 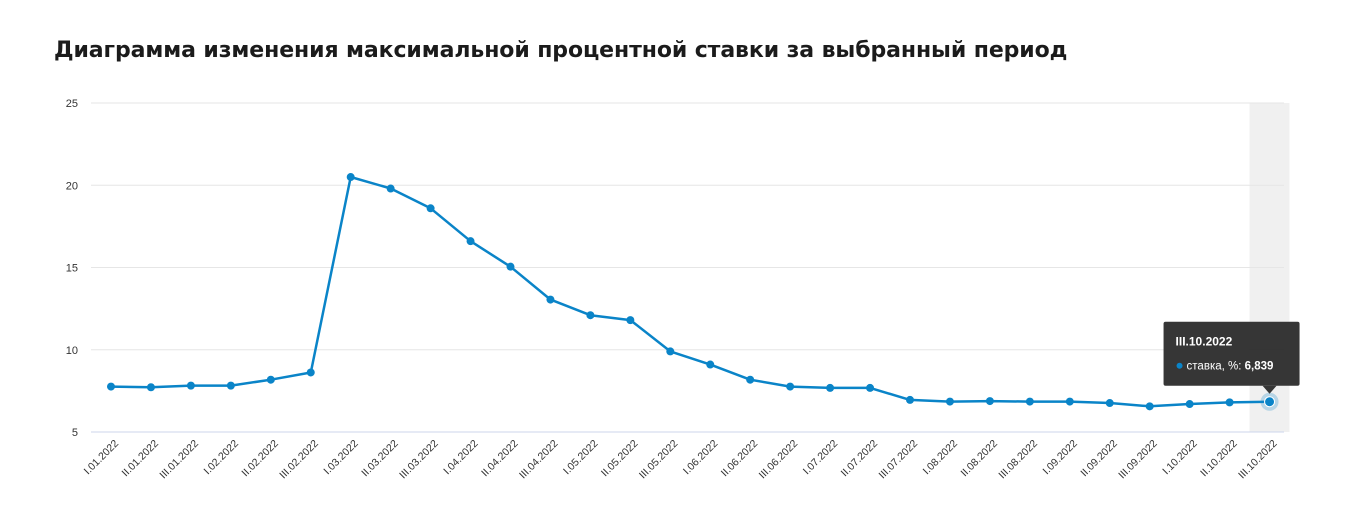 What do you see at coordinates (941, 458) in the screenshot?
I see `x-tick-label: I.08.2022` at bounding box center [941, 458].